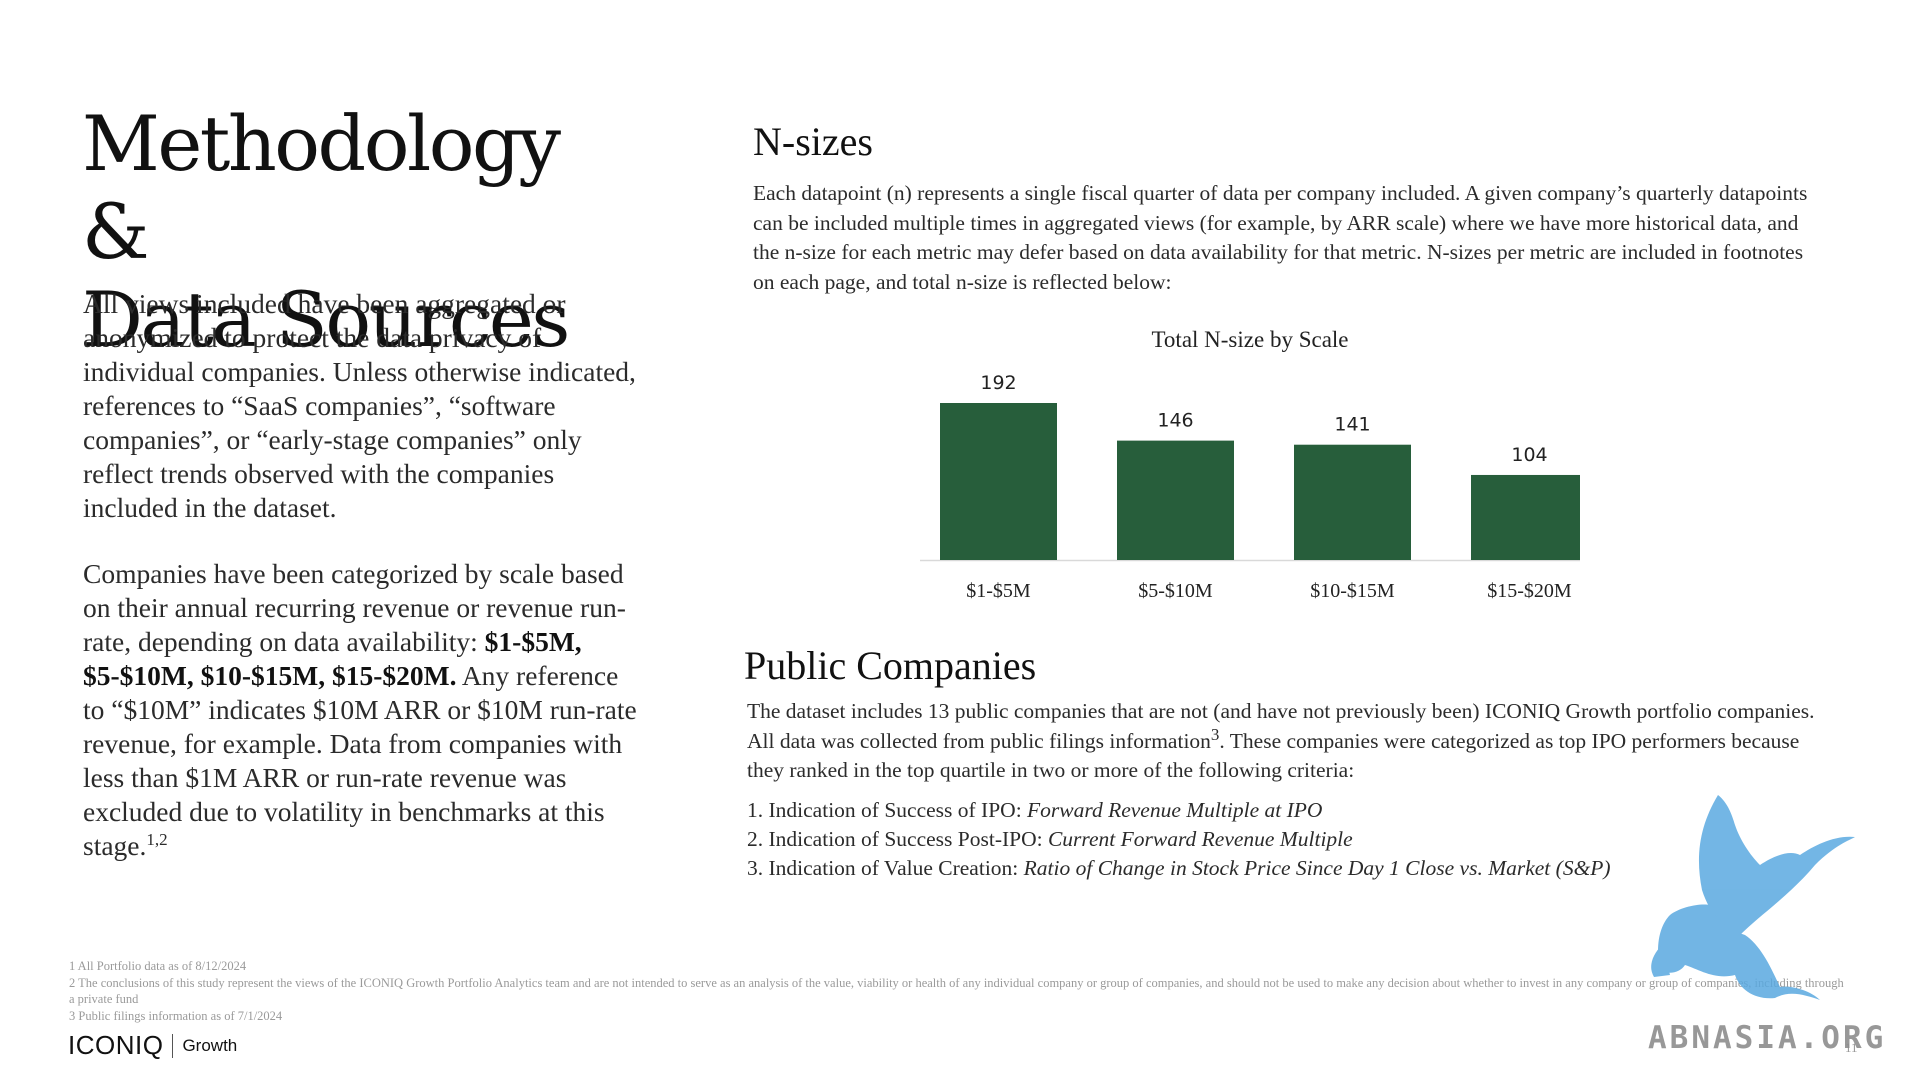 The width and height of the screenshot is (1920, 1080). Describe the element at coordinates (1175, 421) in the screenshot. I see `bar-data-label: 146` at that location.